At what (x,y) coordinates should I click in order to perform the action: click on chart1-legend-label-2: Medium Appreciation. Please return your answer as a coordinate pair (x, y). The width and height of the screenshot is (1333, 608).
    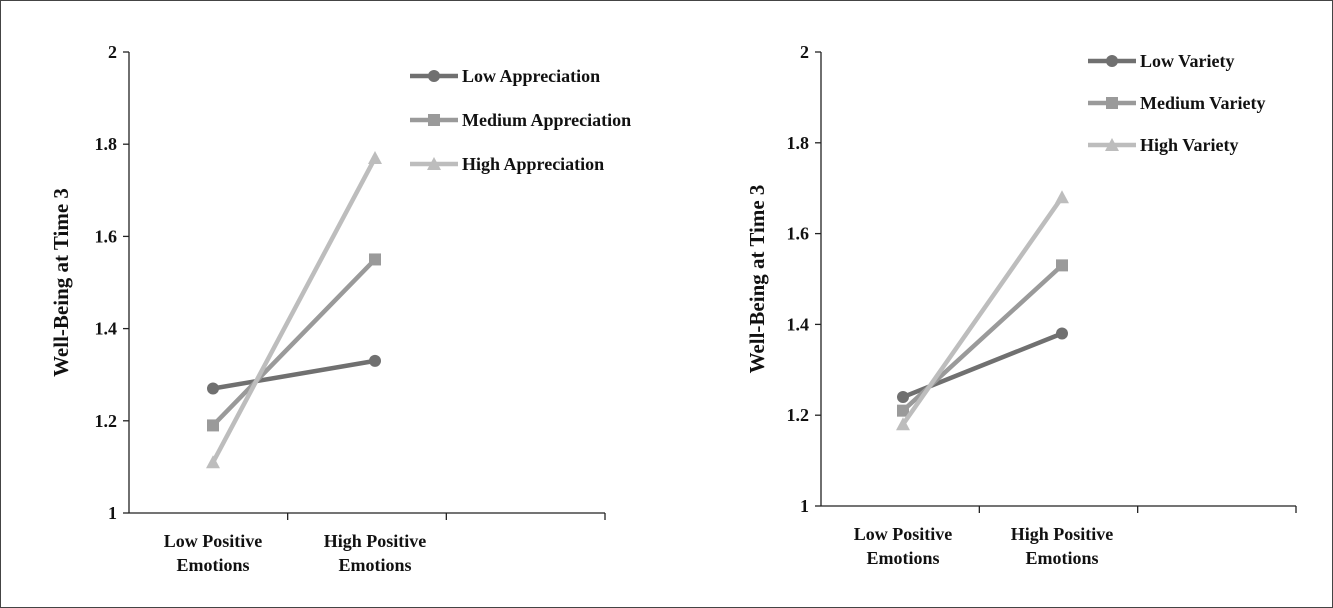
    Looking at the image, I should click on (546, 120).